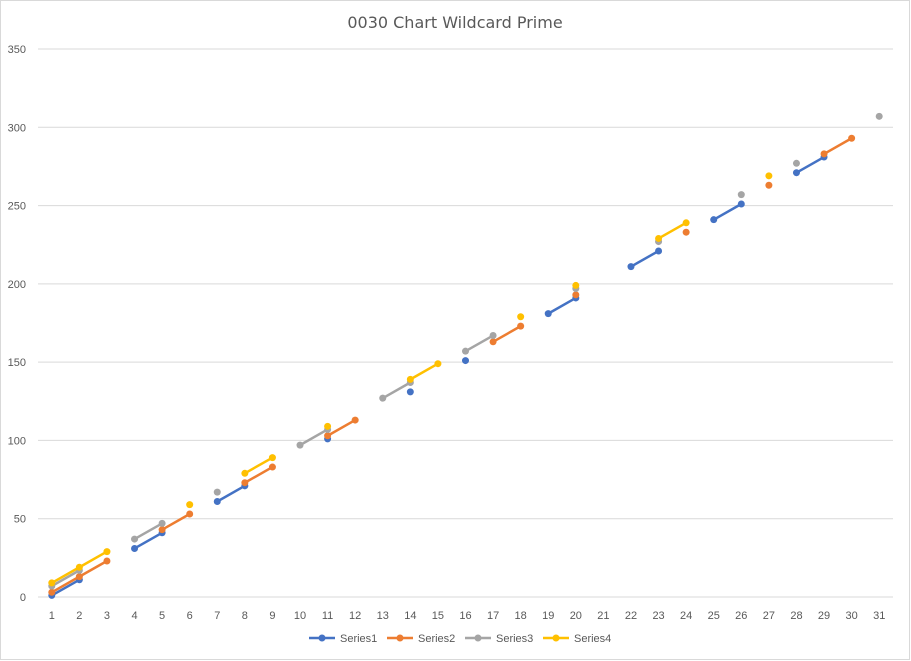 Image resolution: width=911 pixels, height=661 pixels. I want to click on x-tick-label: 26, so click(741, 616).